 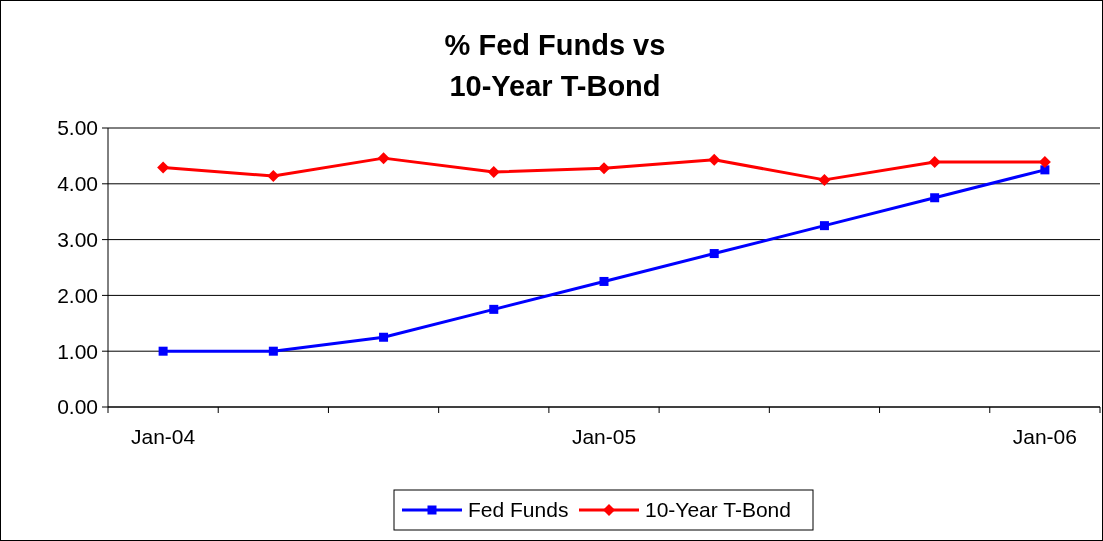 What do you see at coordinates (518, 510) in the screenshot?
I see `legend-label: Fed Funds` at bounding box center [518, 510].